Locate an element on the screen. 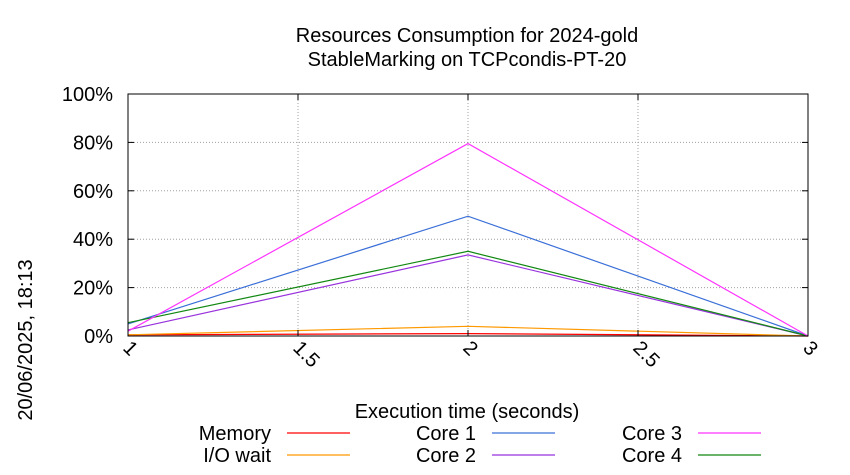  legend-label: Core 2 is located at coordinates (446, 456).